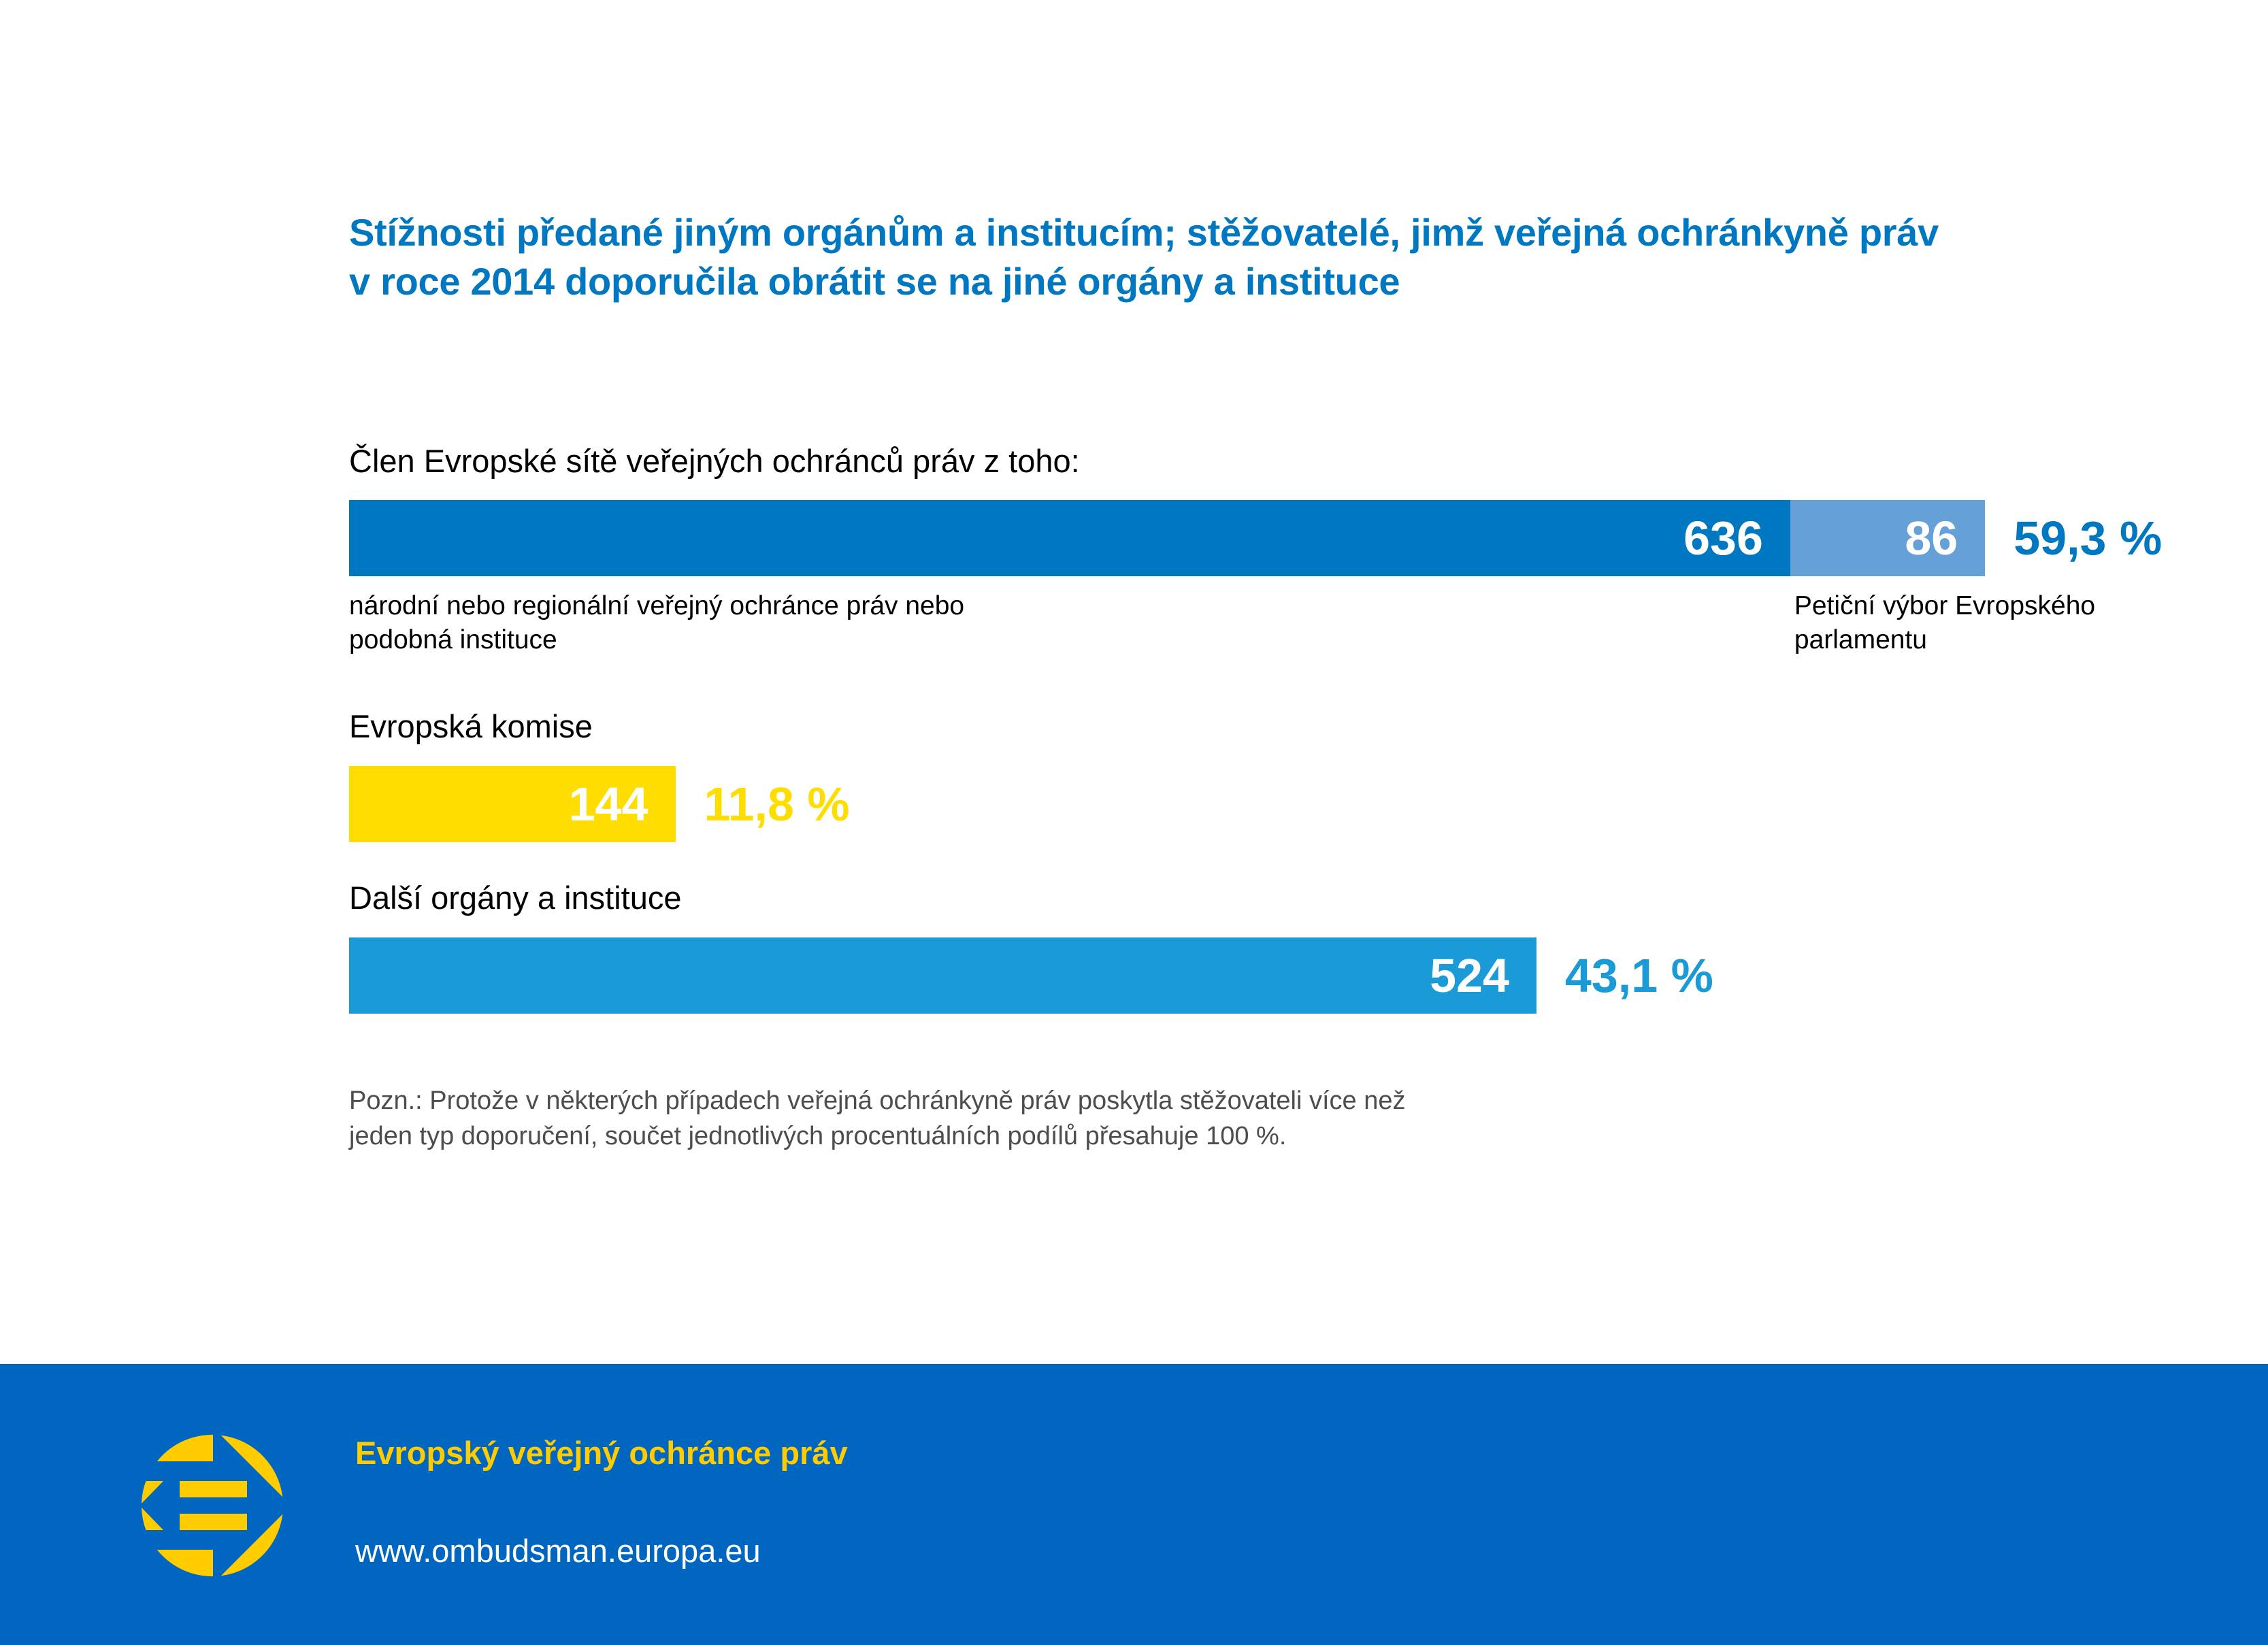 The image size is (2268, 1645). Describe the element at coordinates (1931, 538) in the screenshot. I see `bar-value-petitions-committee: 86` at that location.